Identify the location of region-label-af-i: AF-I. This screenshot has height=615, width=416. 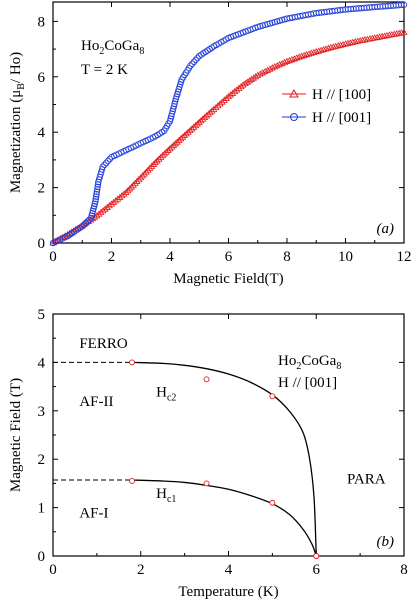
(93, 513).